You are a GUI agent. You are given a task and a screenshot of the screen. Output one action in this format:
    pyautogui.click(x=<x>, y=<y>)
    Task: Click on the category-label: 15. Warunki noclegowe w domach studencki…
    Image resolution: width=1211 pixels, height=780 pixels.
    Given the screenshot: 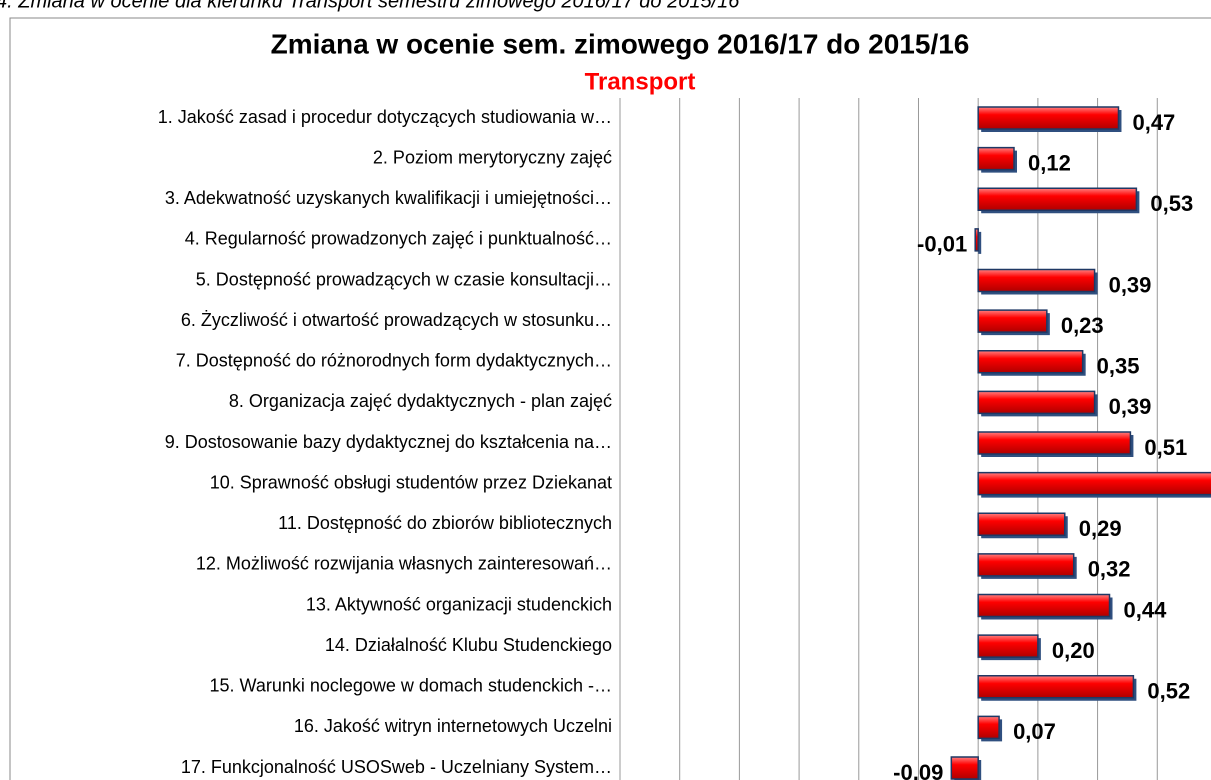 What is the action you would take?
    pyautogui.click(x=410, y=686)
    